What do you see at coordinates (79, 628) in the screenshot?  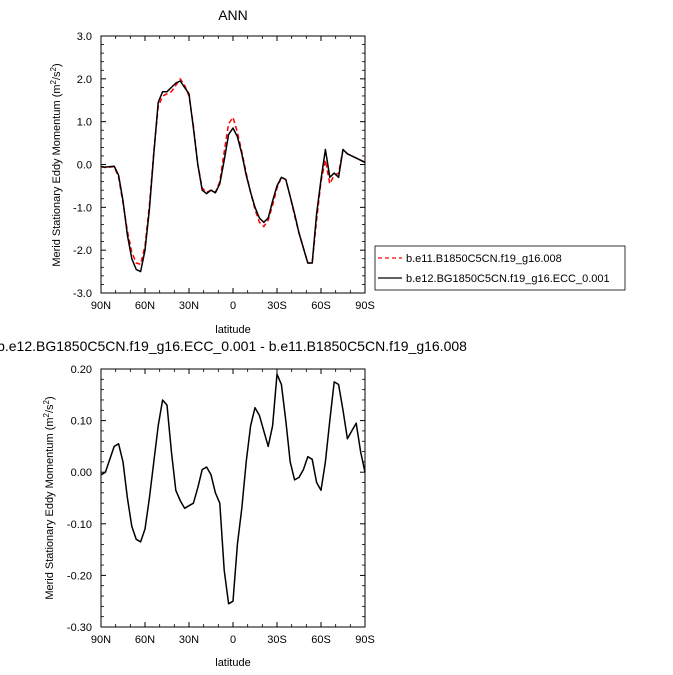 I see `y-tick-label: -0.30` at bounding box center [79, 628].